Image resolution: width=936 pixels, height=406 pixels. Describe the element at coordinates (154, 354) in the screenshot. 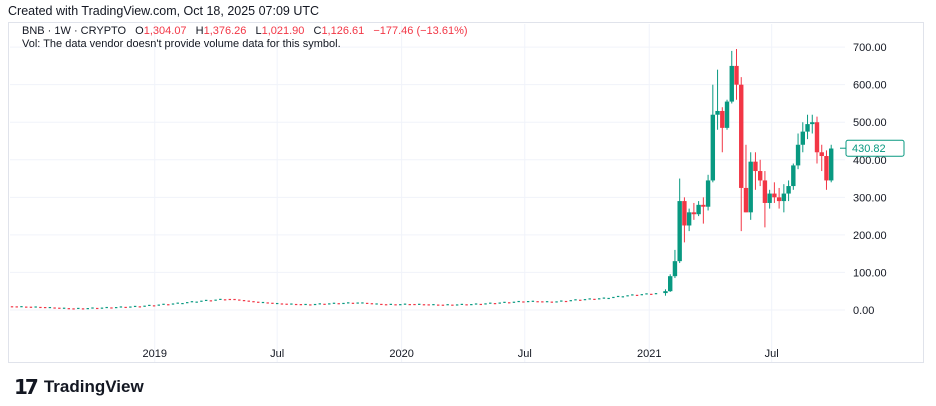

I see `x-tick-label: 2019` at that location.